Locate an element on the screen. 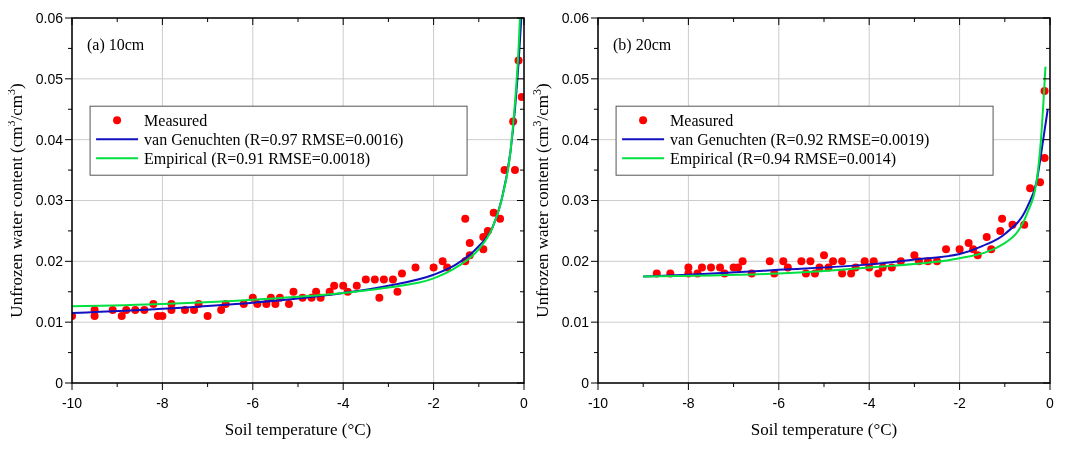 Image resolution: width=1068 pixels, height=455 pixels. annotation: (b) 20cm is located at coordinates (642, 45).